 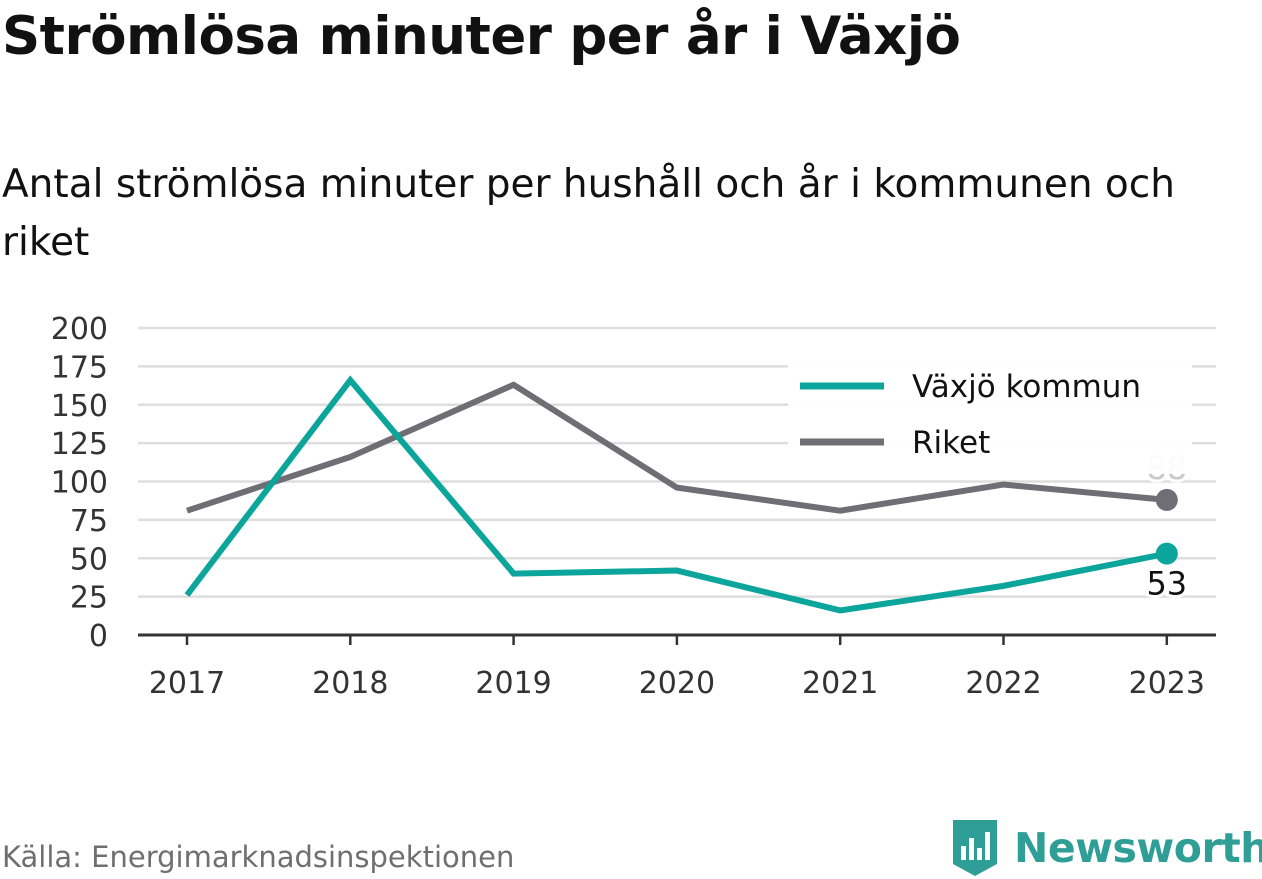 I want to click on x-tick-label: 2019, so click(x=513, y=683).